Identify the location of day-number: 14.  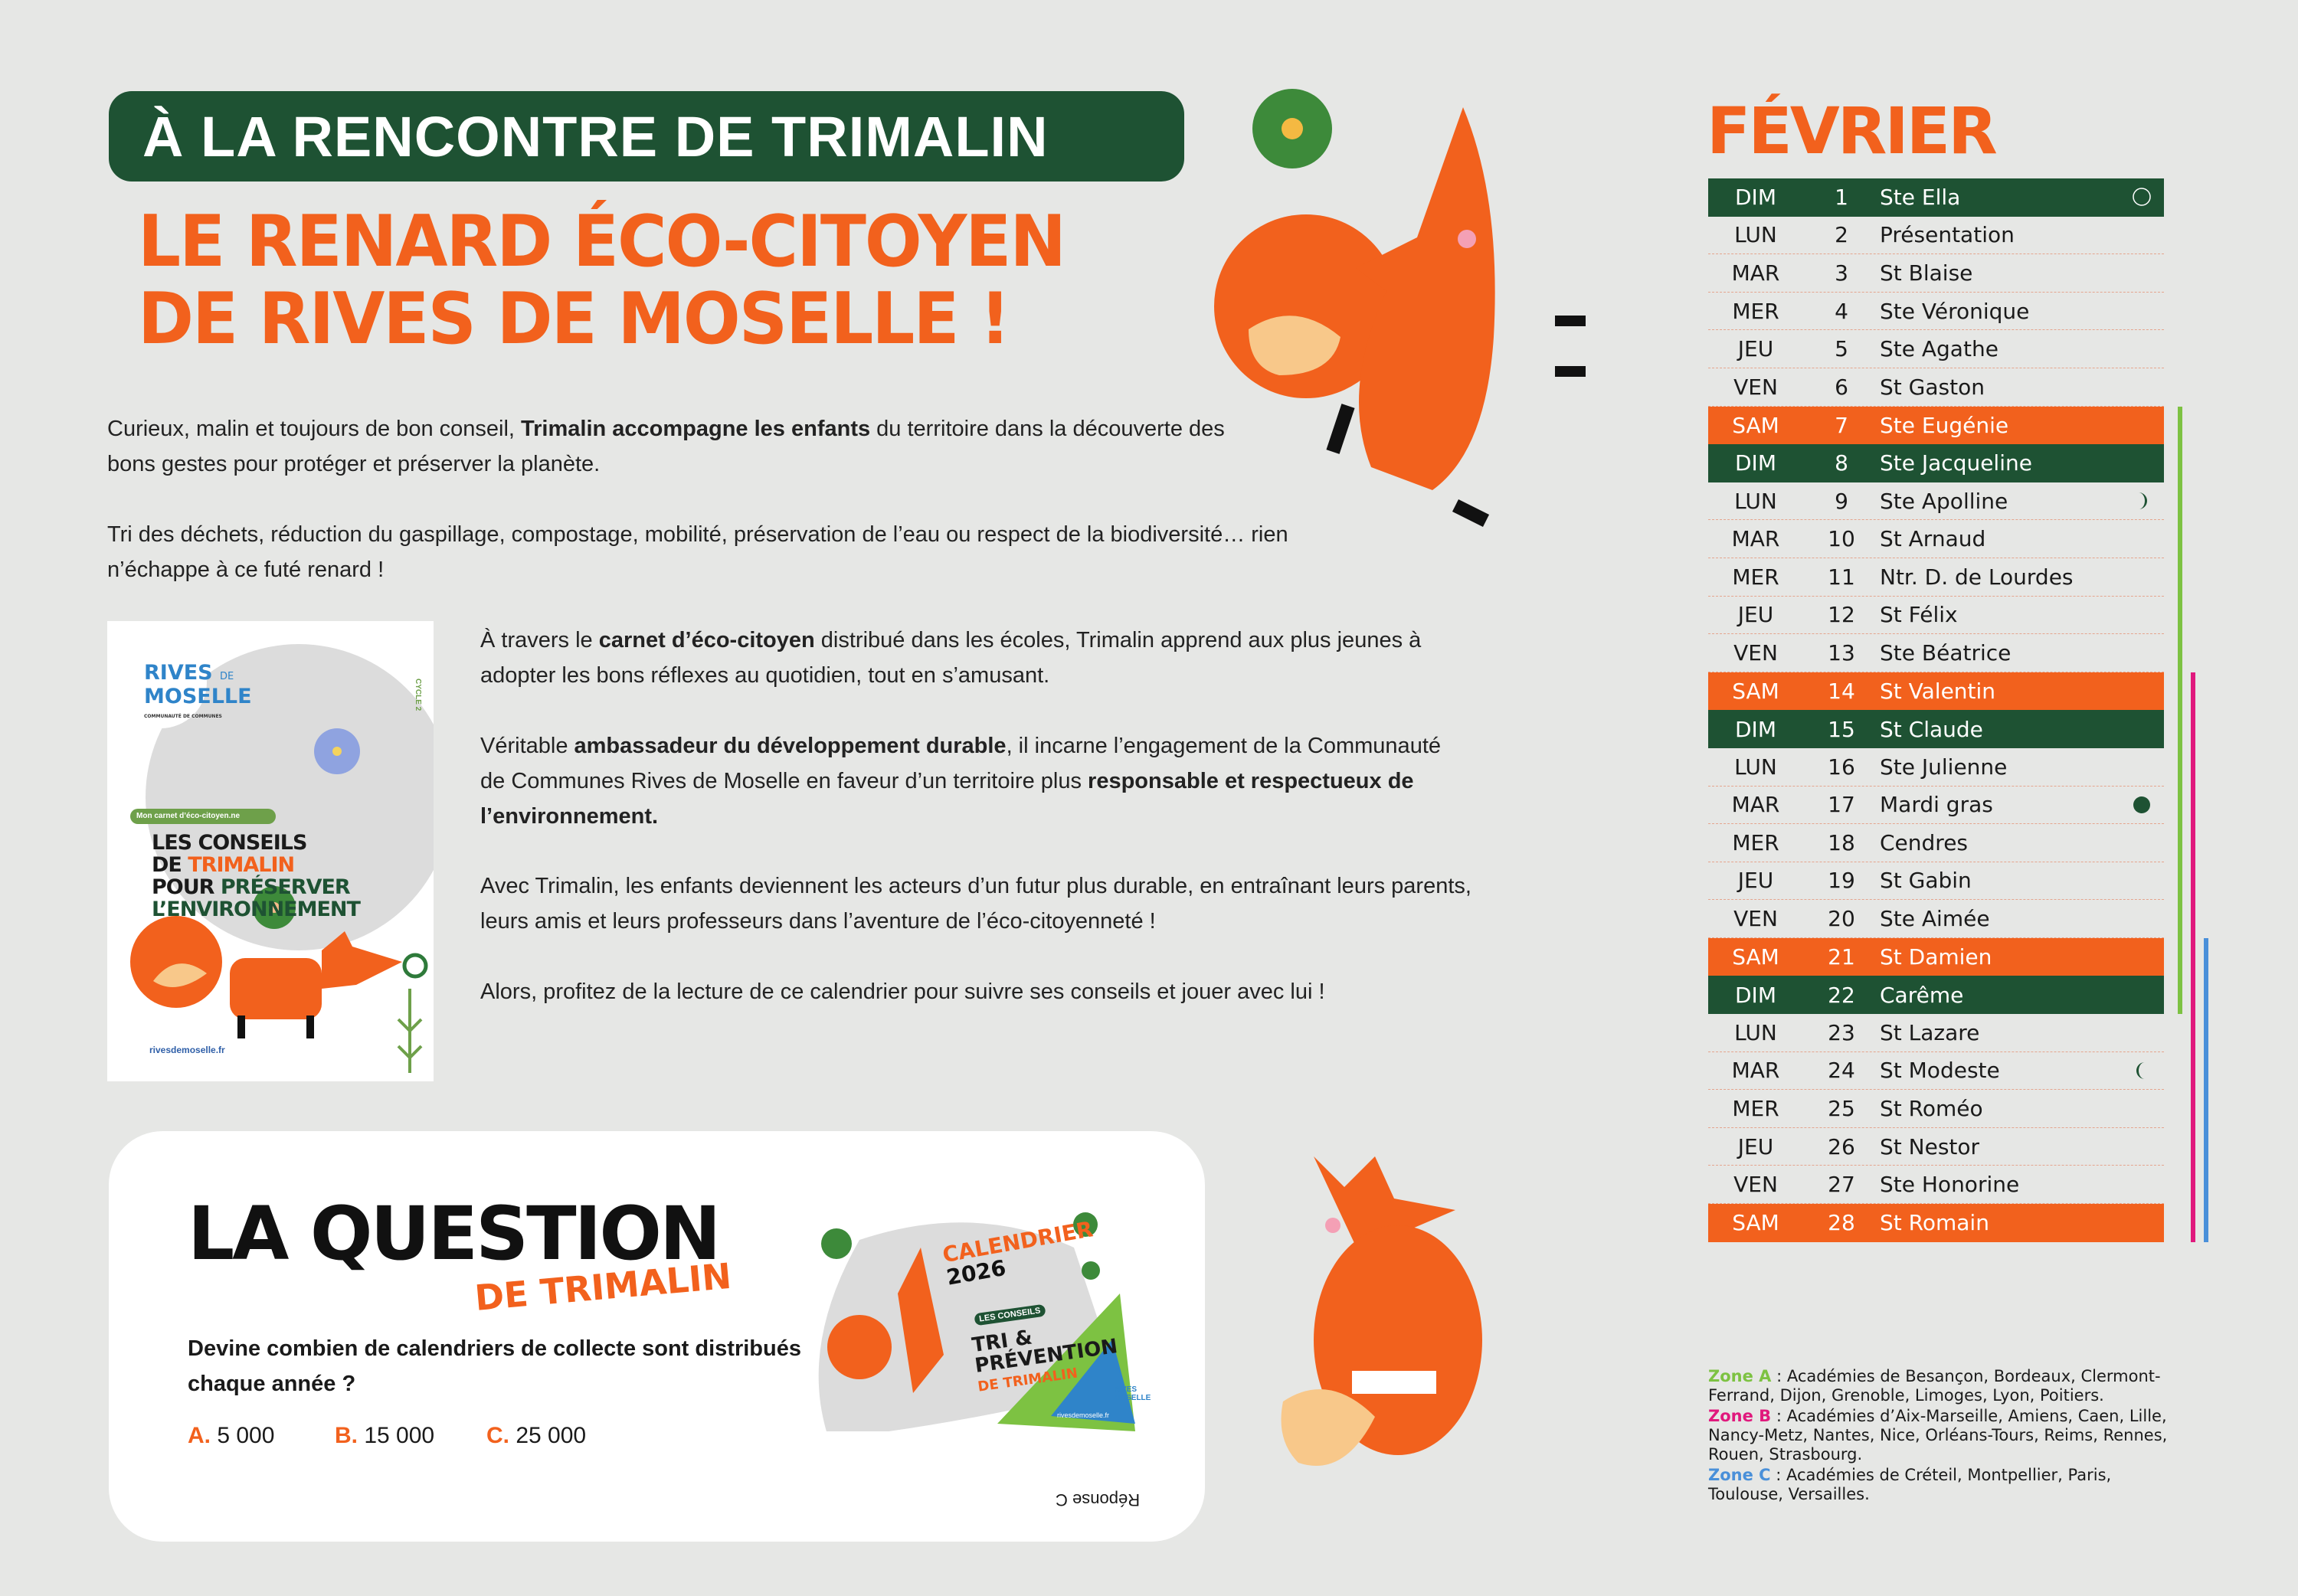
(1841, 692).